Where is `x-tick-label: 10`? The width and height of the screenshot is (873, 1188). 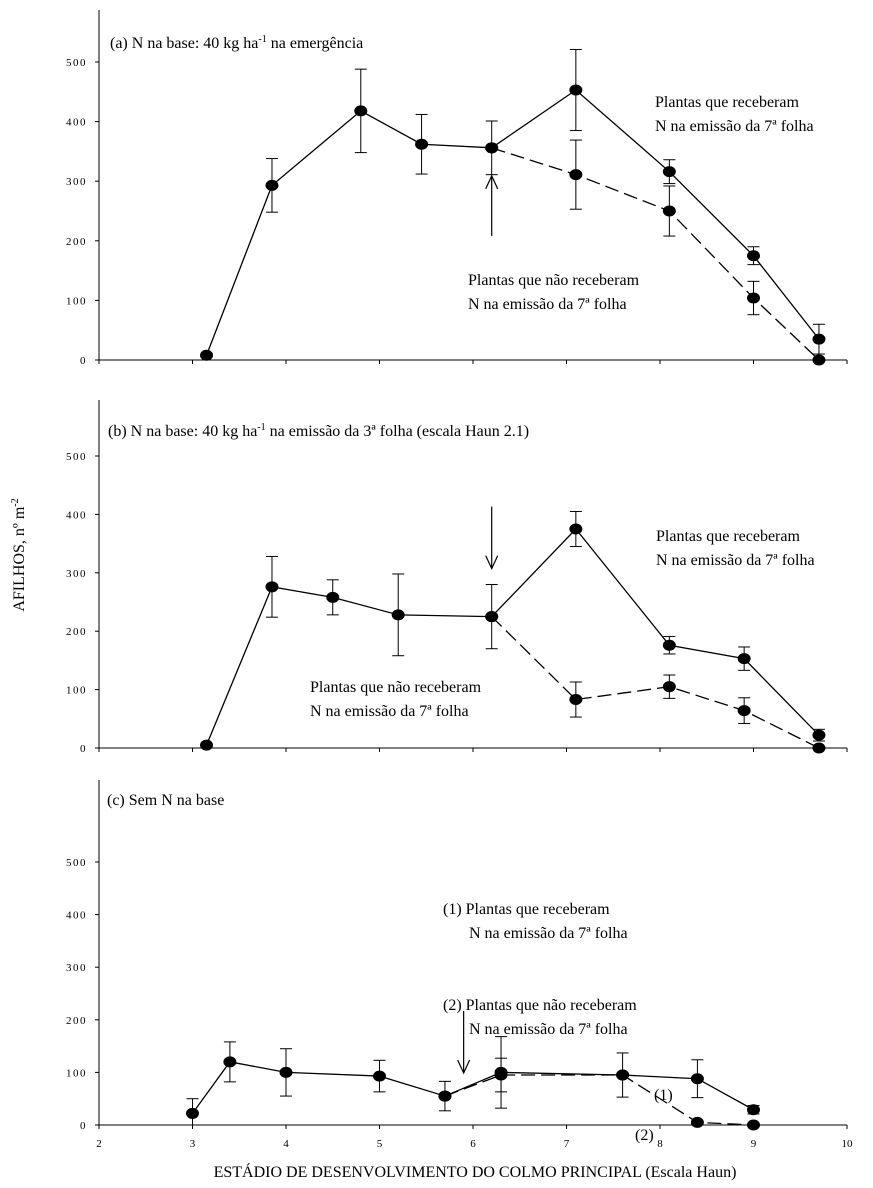 x-tick-label: 10 is located at coordinates (848, 1144).